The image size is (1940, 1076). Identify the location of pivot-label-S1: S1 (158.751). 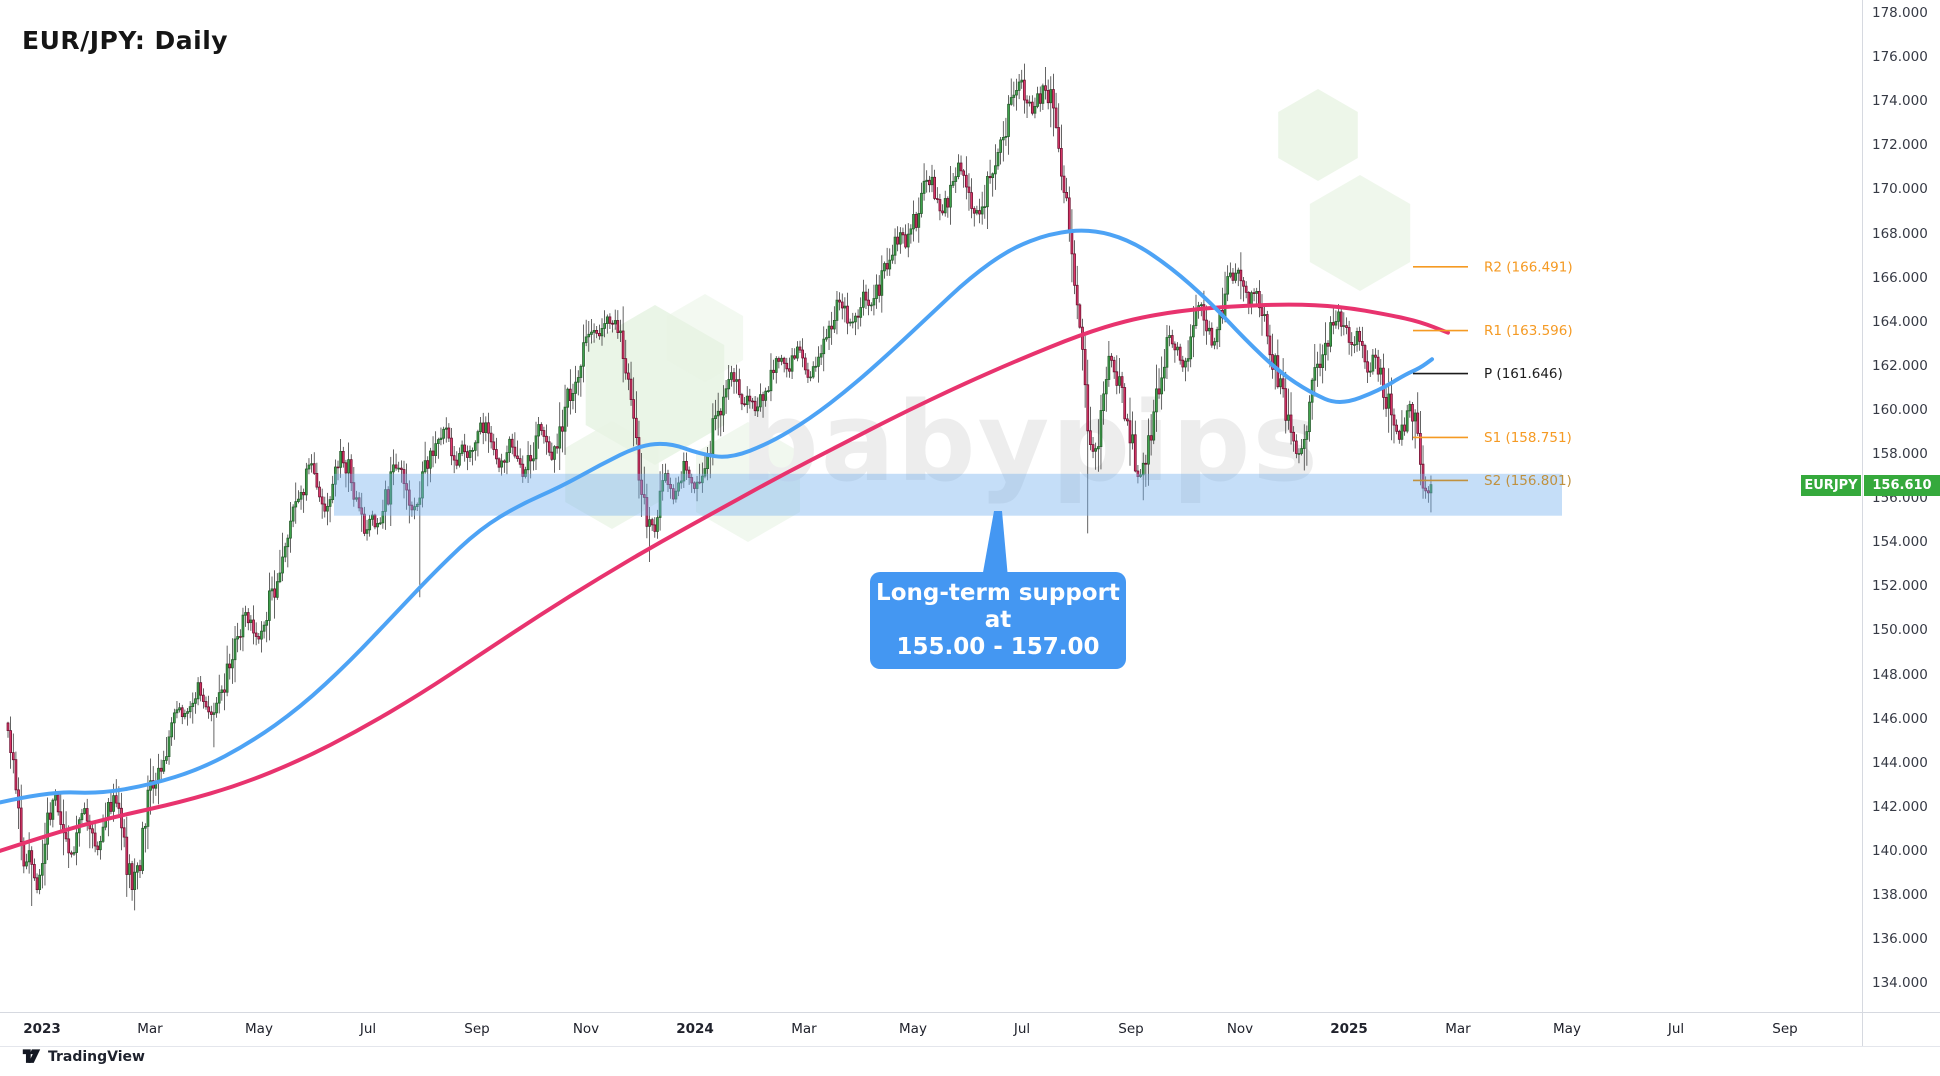
(1528, 438).